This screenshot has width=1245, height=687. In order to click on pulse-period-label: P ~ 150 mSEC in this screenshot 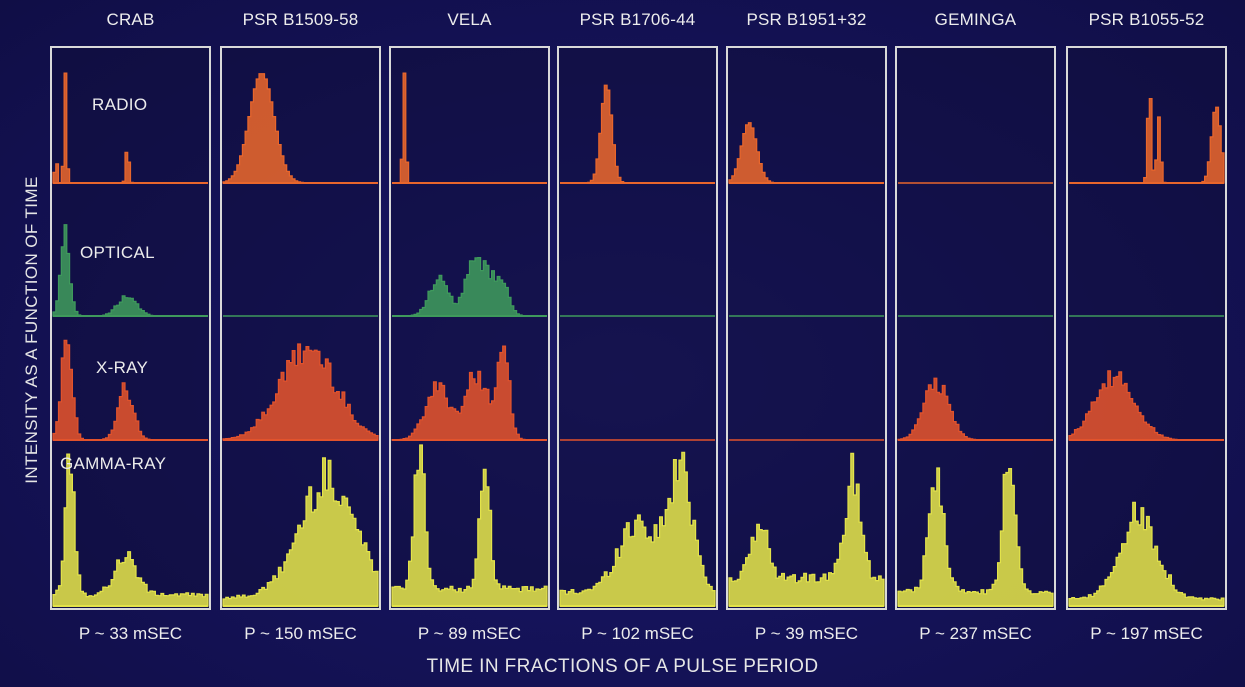, I will do `click(300, 633)`.